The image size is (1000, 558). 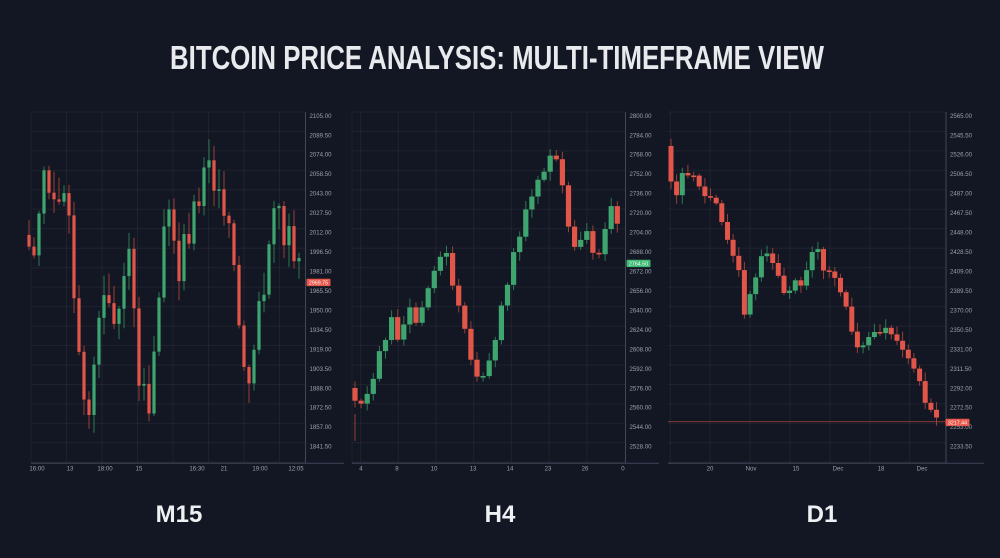 I want to click on svg-text: 2784.00, so click(x=641, y=135).